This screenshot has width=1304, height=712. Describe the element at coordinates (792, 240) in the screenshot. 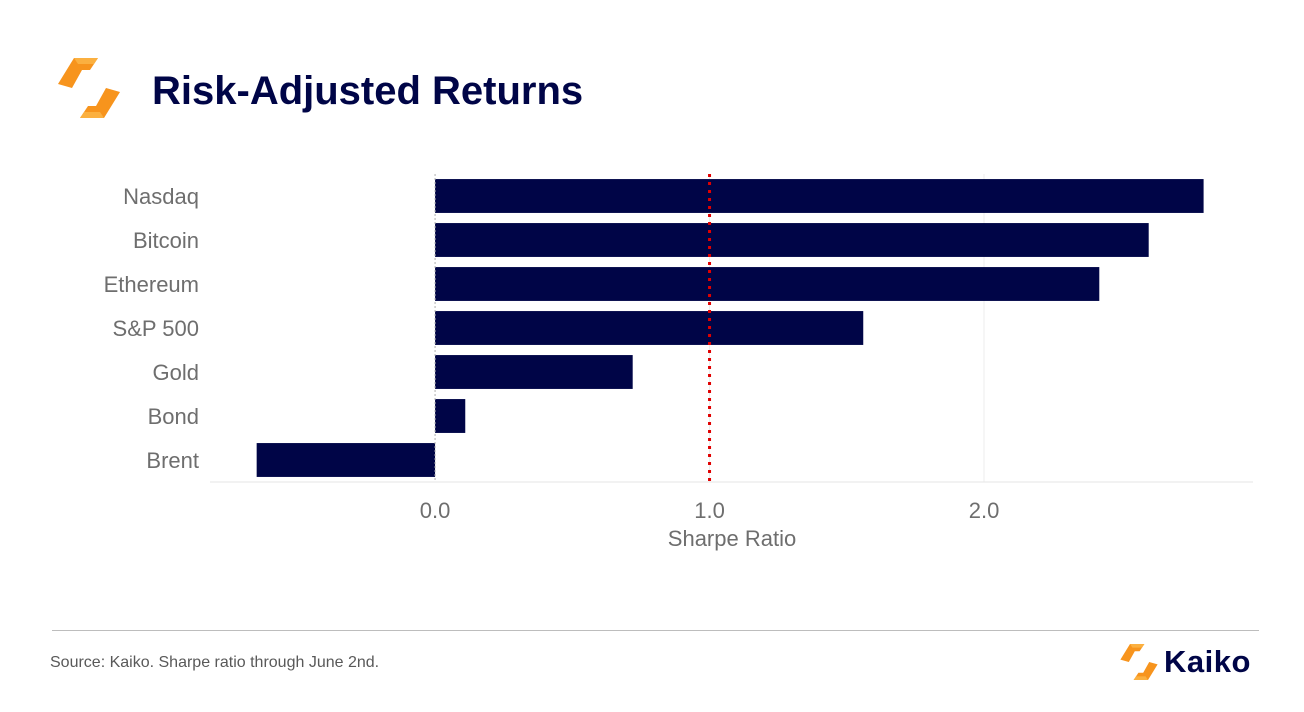

I see `bar-bitcoin` at that location.